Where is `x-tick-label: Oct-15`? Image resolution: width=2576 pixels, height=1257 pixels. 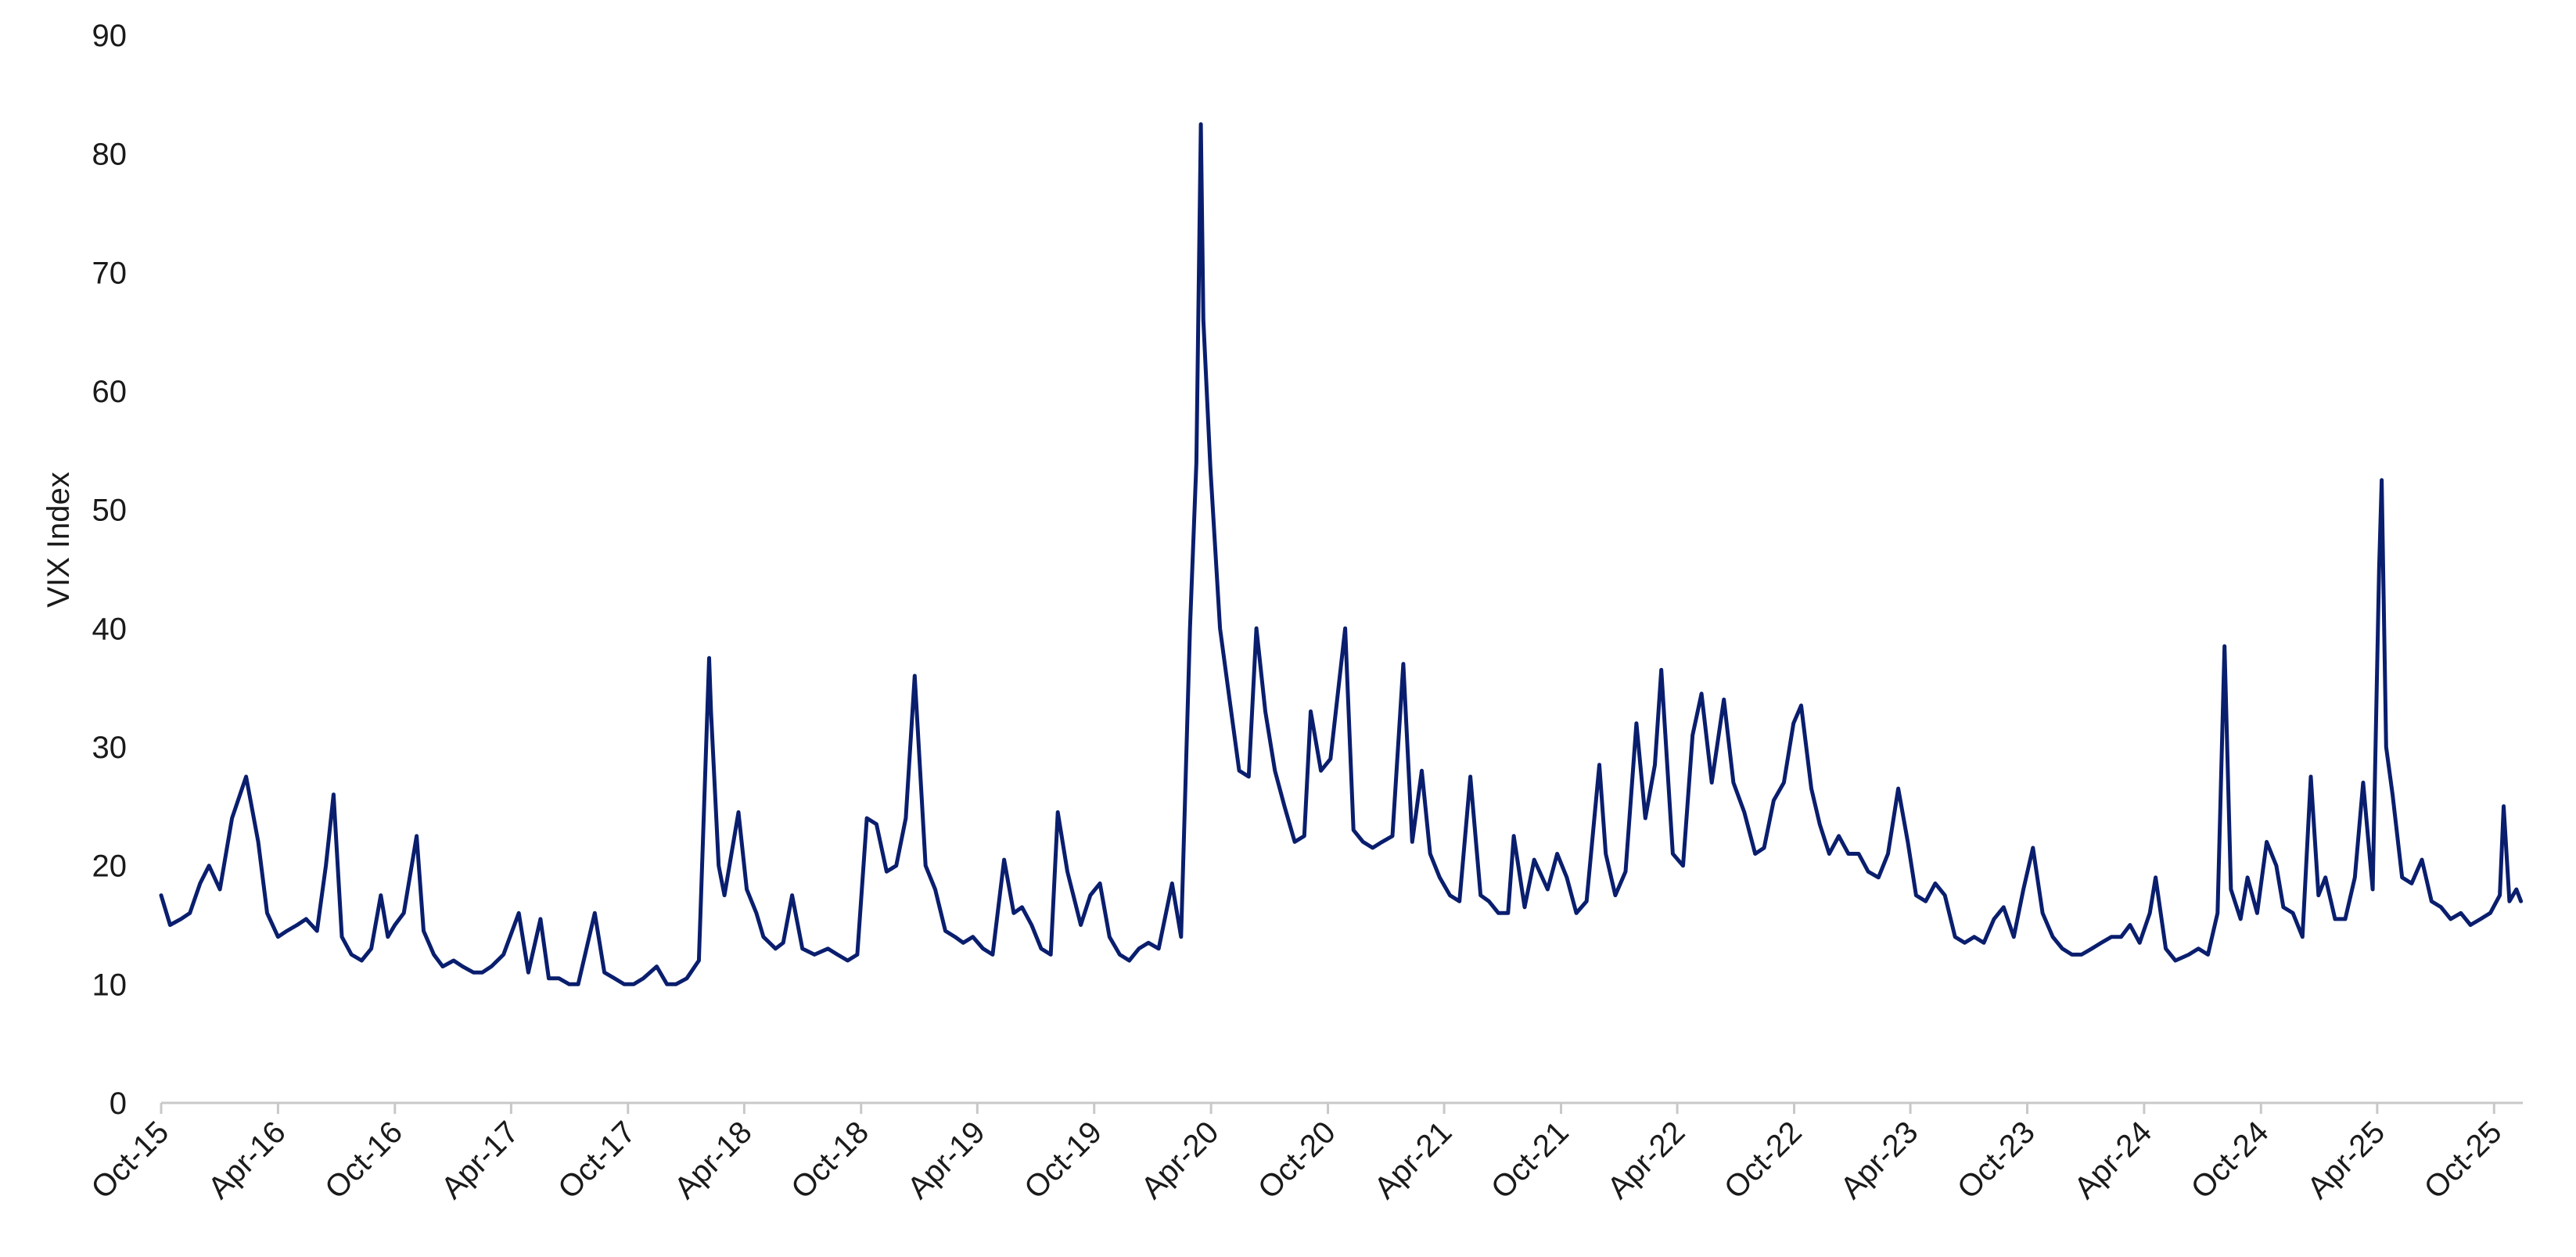 x-tick-label: Oct-15 is located at coordinates (129, 1160).